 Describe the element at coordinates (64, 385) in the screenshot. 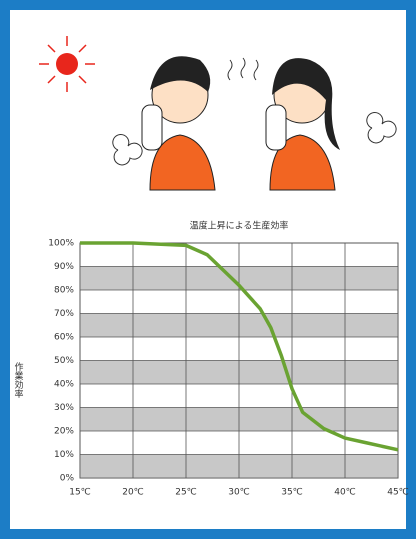

I see `y-tick-label: 40%` at that location.